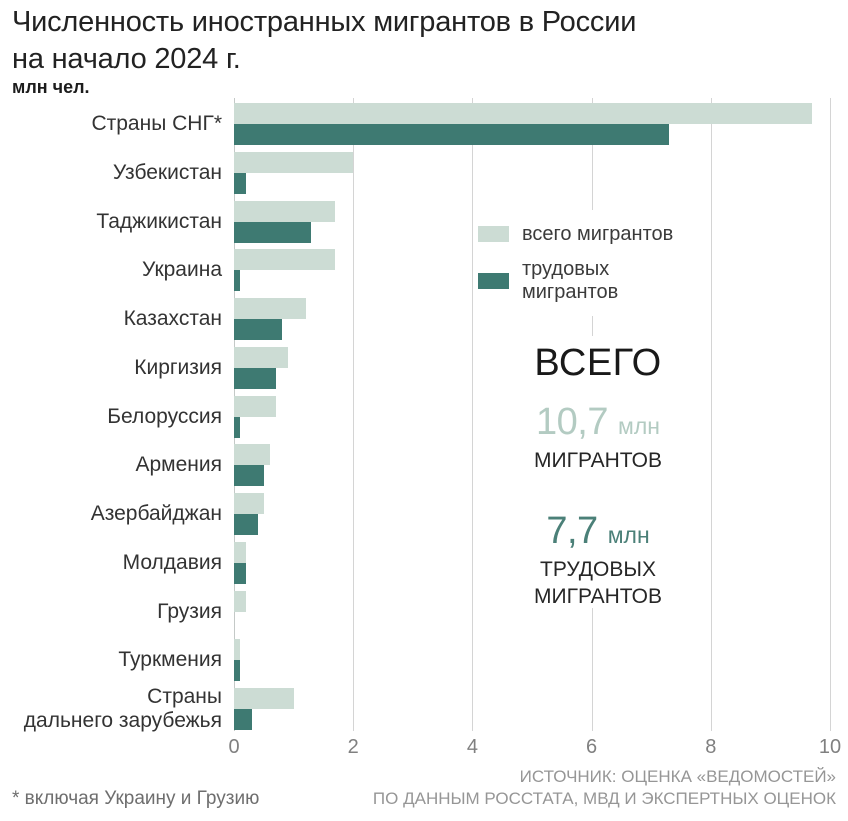  I want to click on x-tick-label: 8, so click(711, 747).